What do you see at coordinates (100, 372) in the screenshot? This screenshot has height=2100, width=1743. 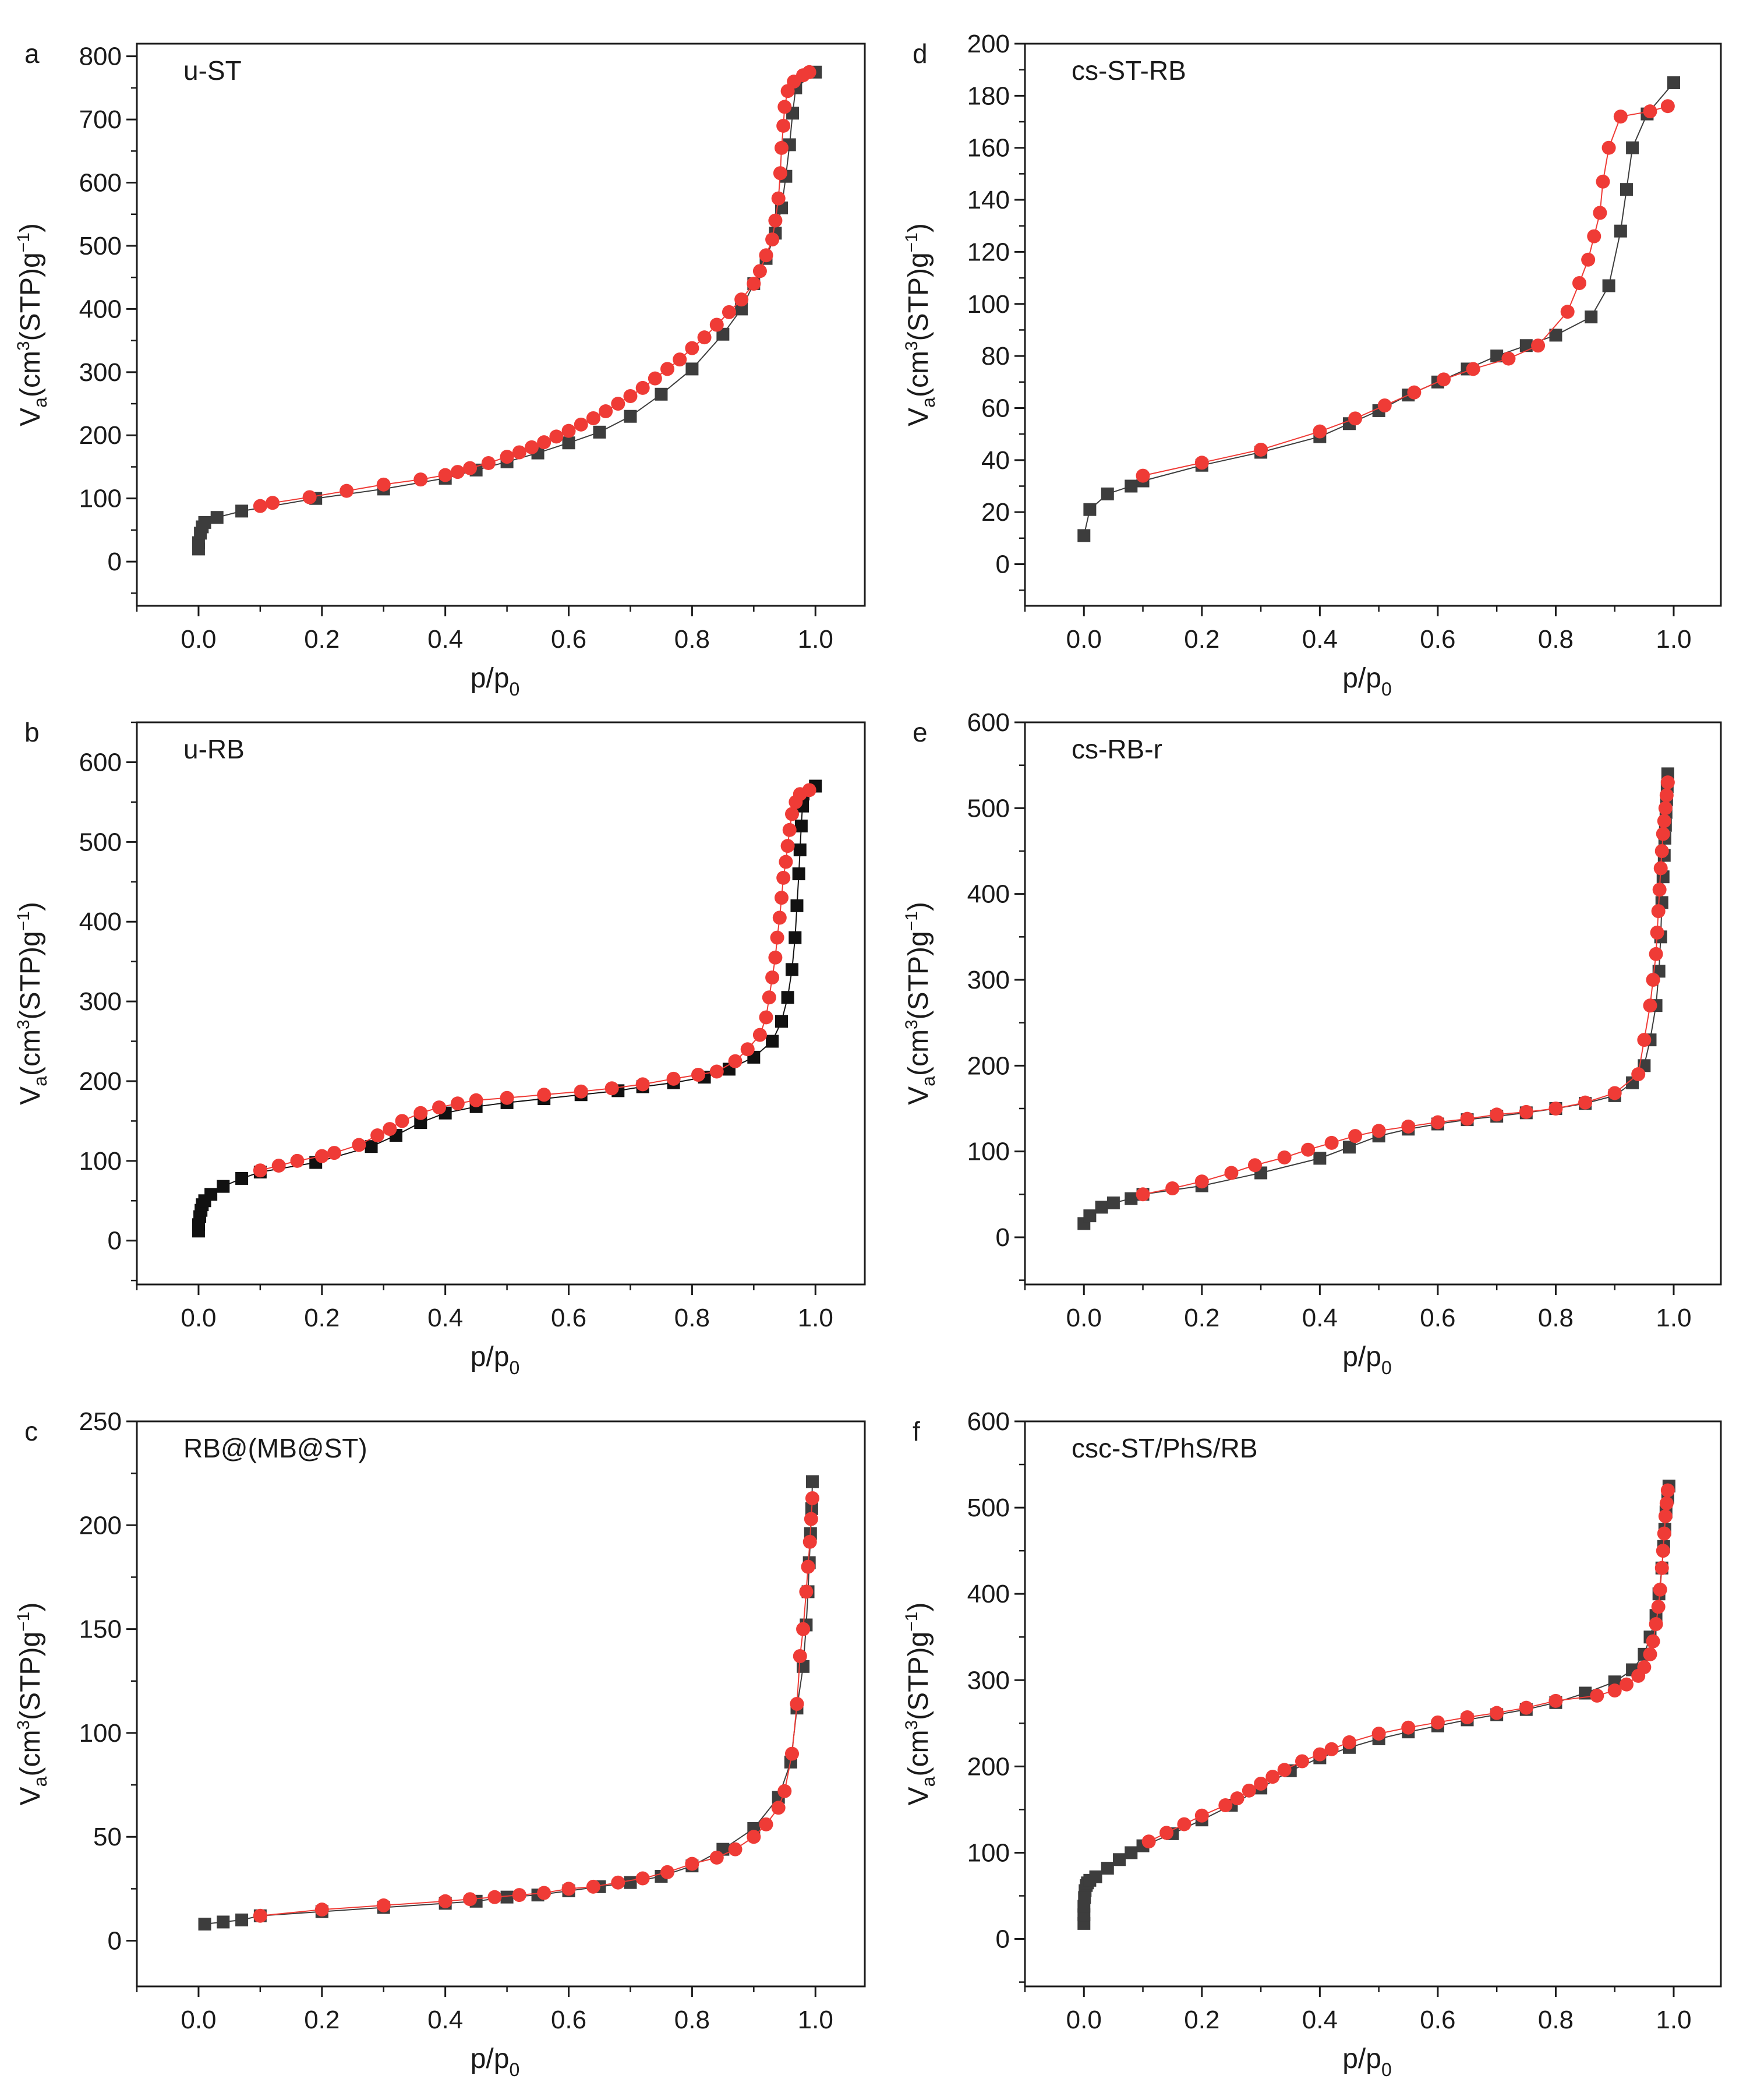 I see `y-tick-label: 300` at bounding box center [100, 372].